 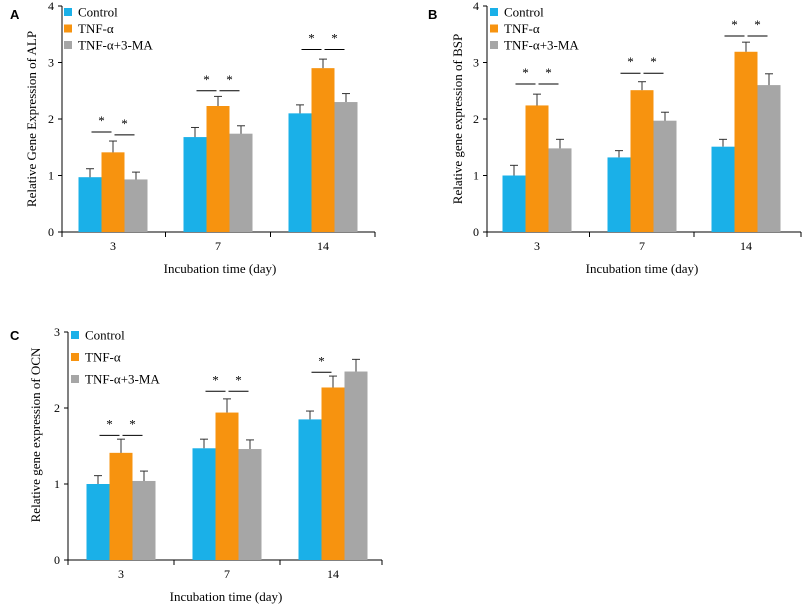 I want to click on panel-letter: C, so click(x=15, y=335).